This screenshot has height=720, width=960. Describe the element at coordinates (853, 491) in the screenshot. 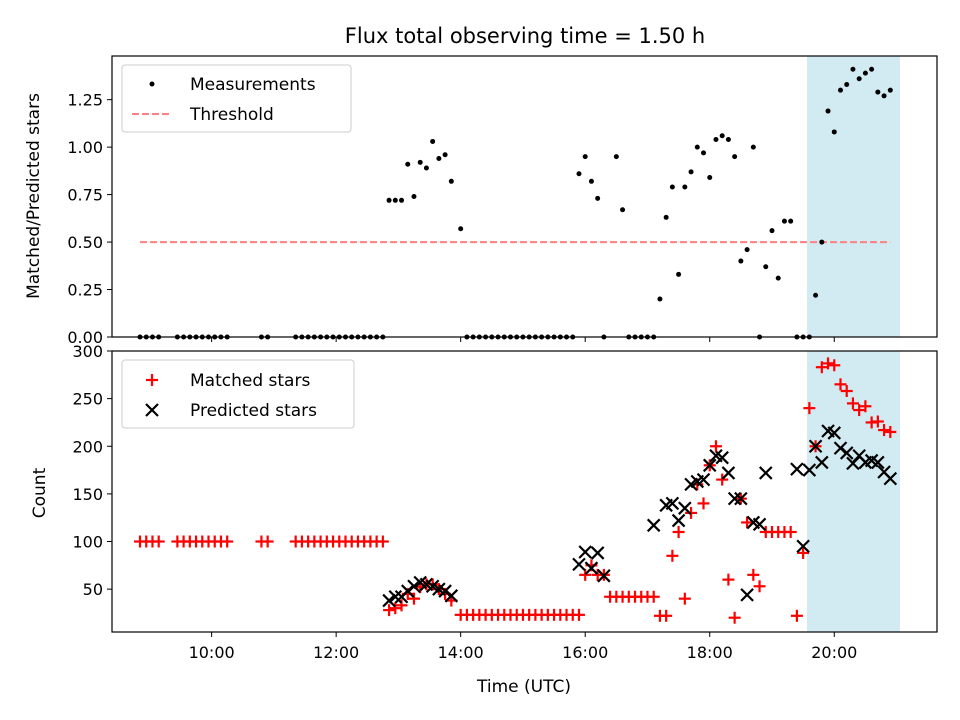

I see `bottom-highlight-region` at that location.